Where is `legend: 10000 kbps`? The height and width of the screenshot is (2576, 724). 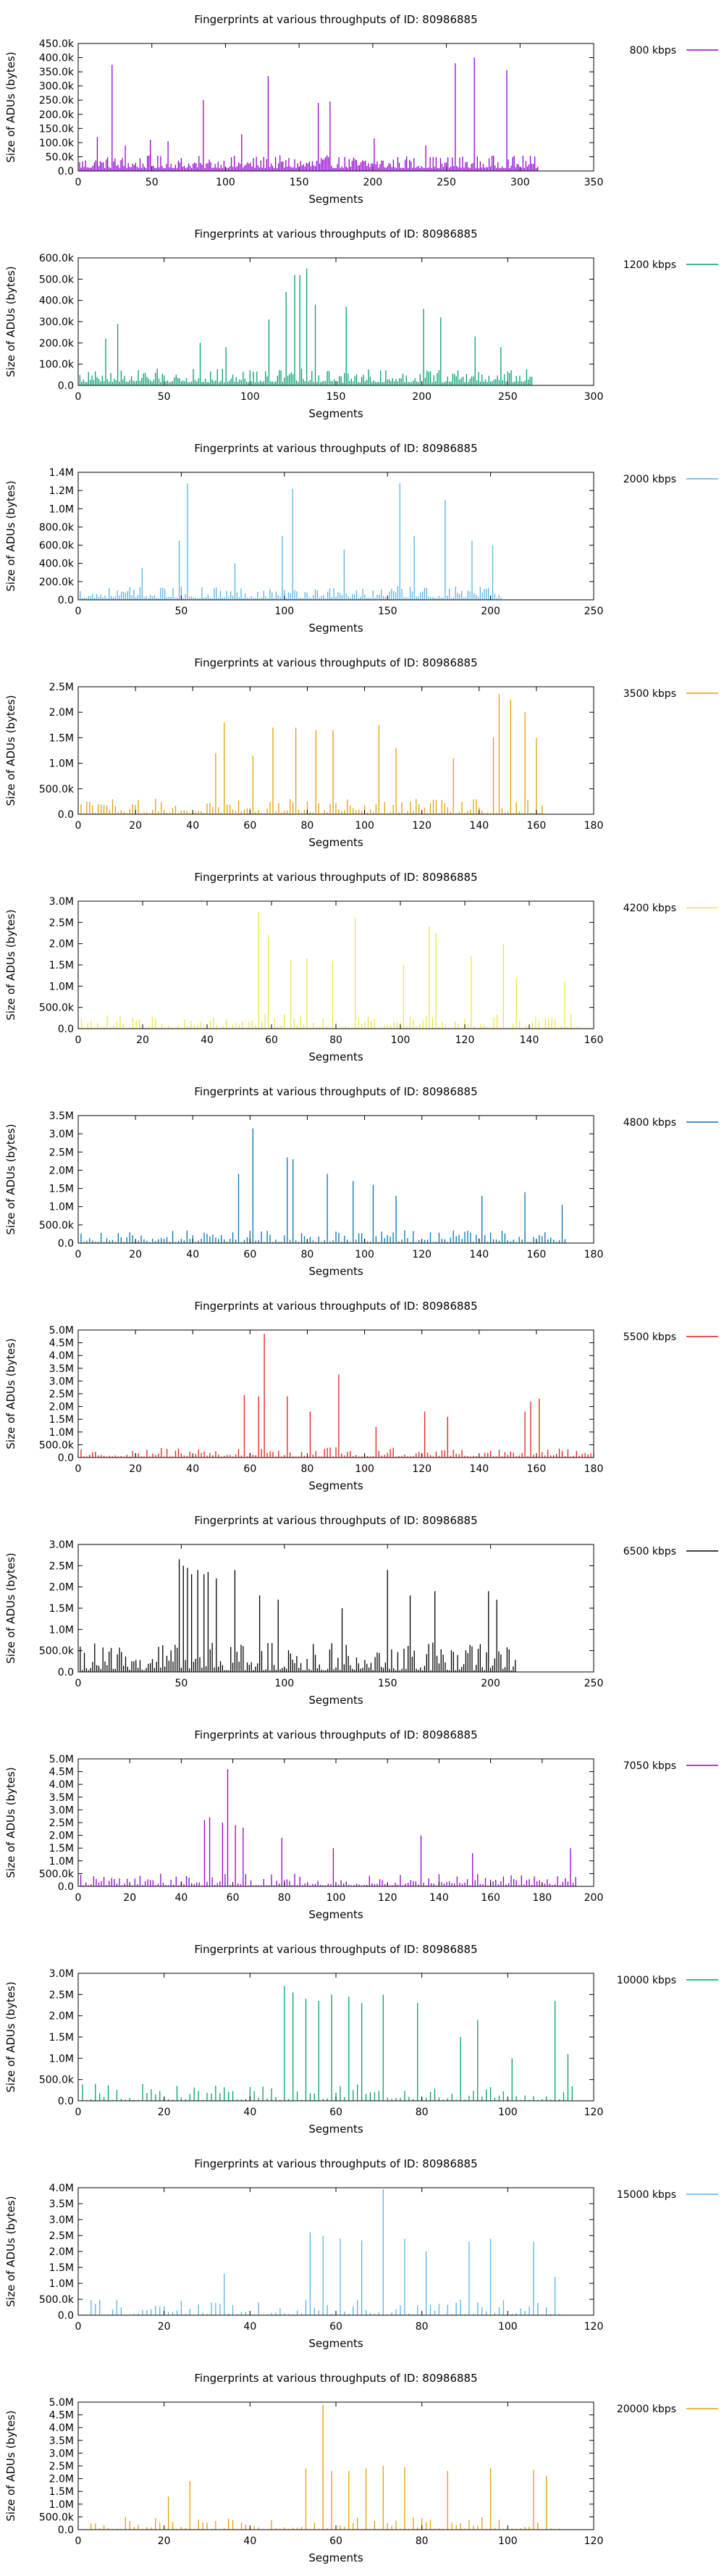 legend: 10000 kbps is located at coordinates (667, 1980).